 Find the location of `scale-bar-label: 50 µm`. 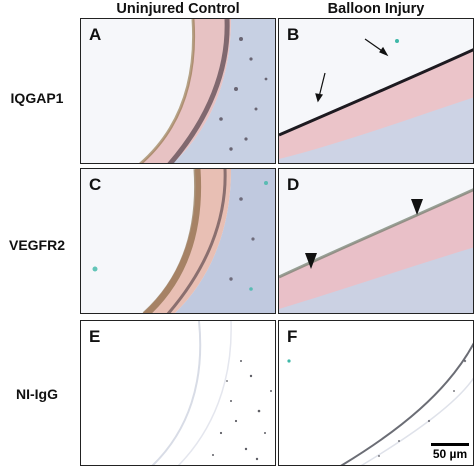

scale-bar-label: 50 µm is located at coordinates (450, 454).